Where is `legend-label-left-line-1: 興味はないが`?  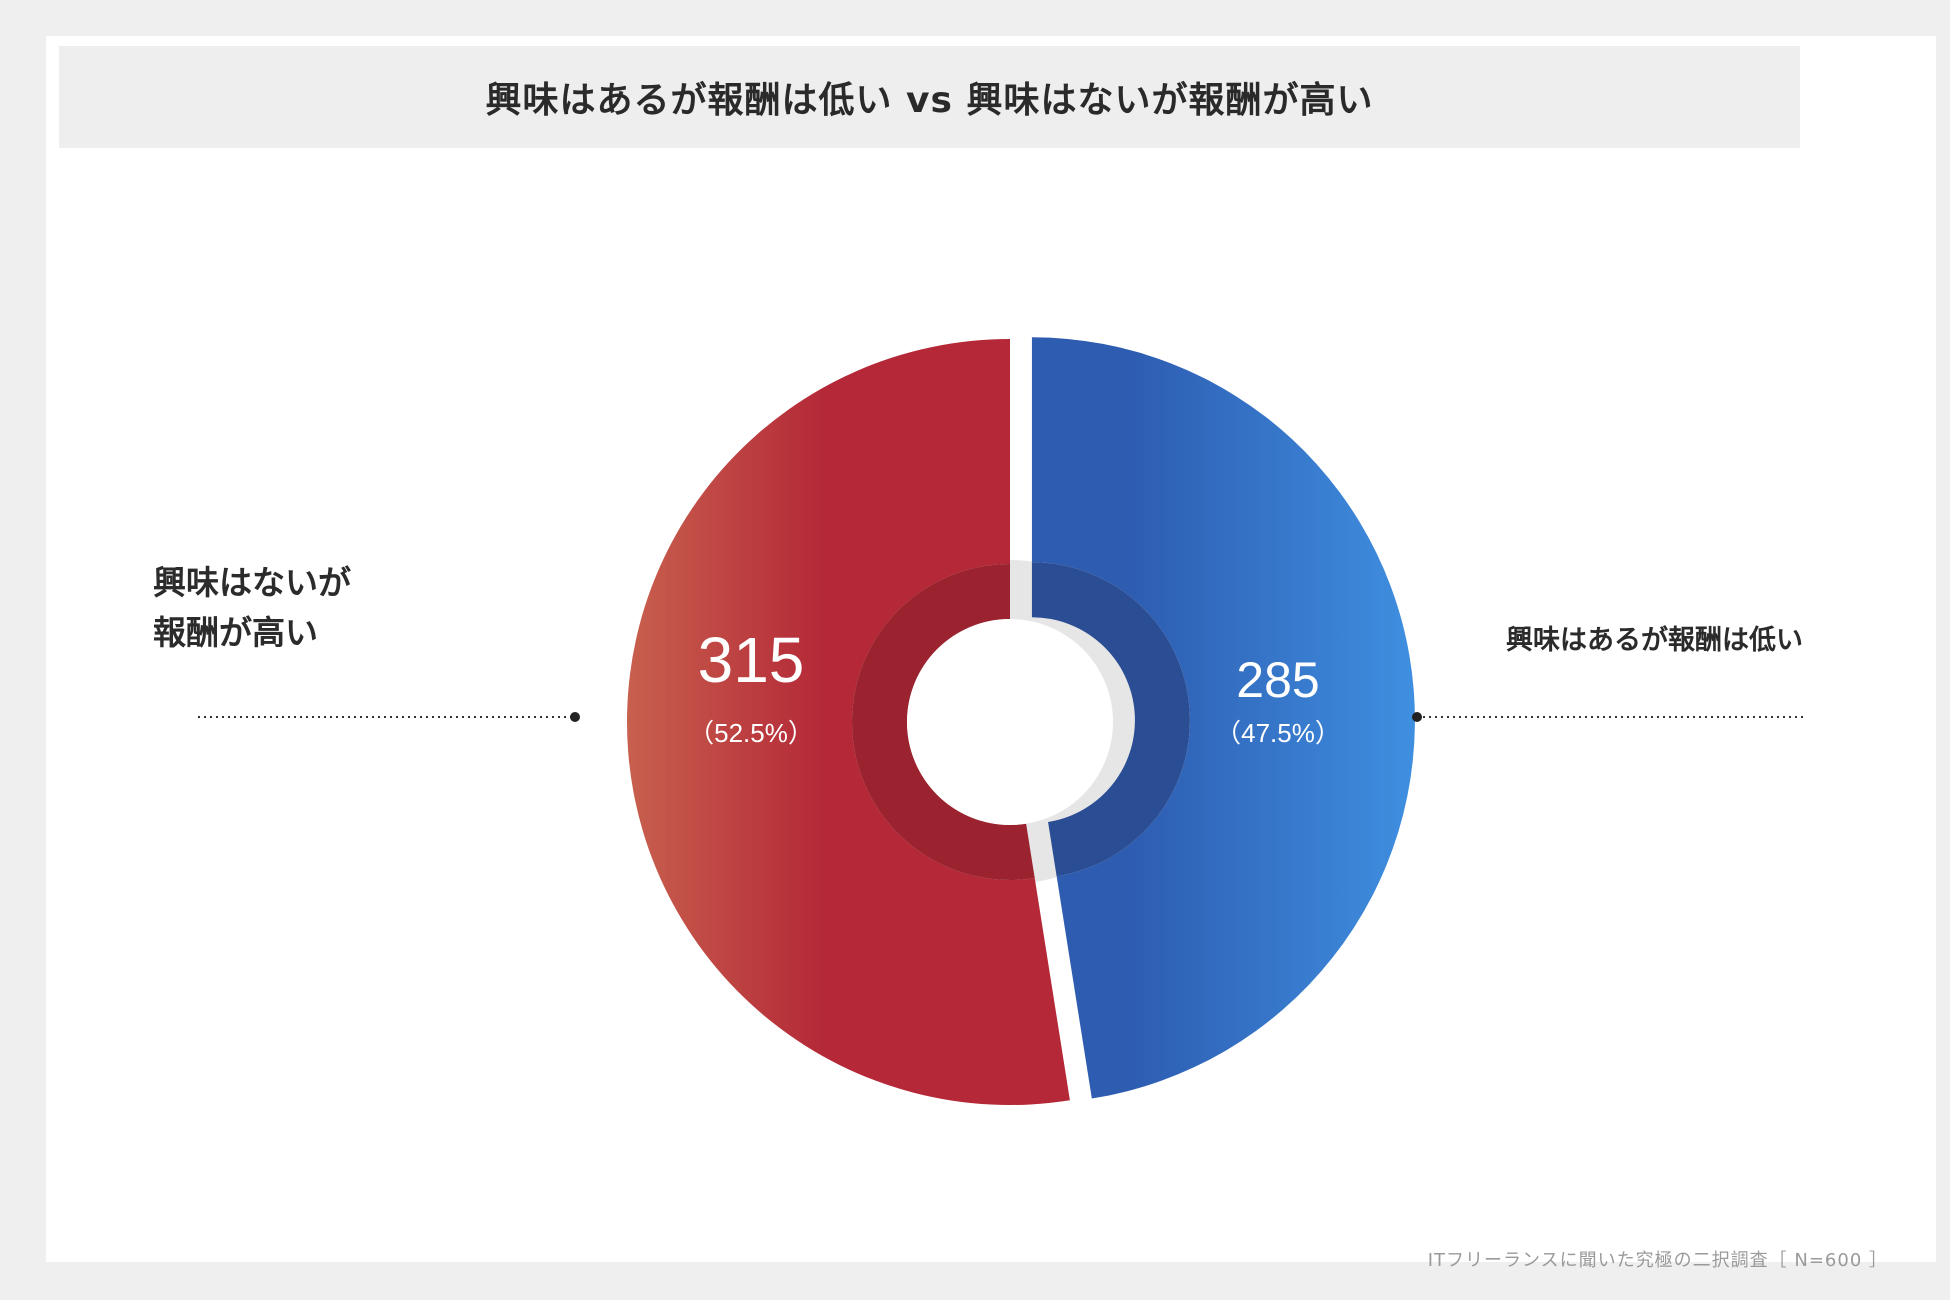
legend-label-left-line-1: 興味はないが is located at coordinates (252, 582).